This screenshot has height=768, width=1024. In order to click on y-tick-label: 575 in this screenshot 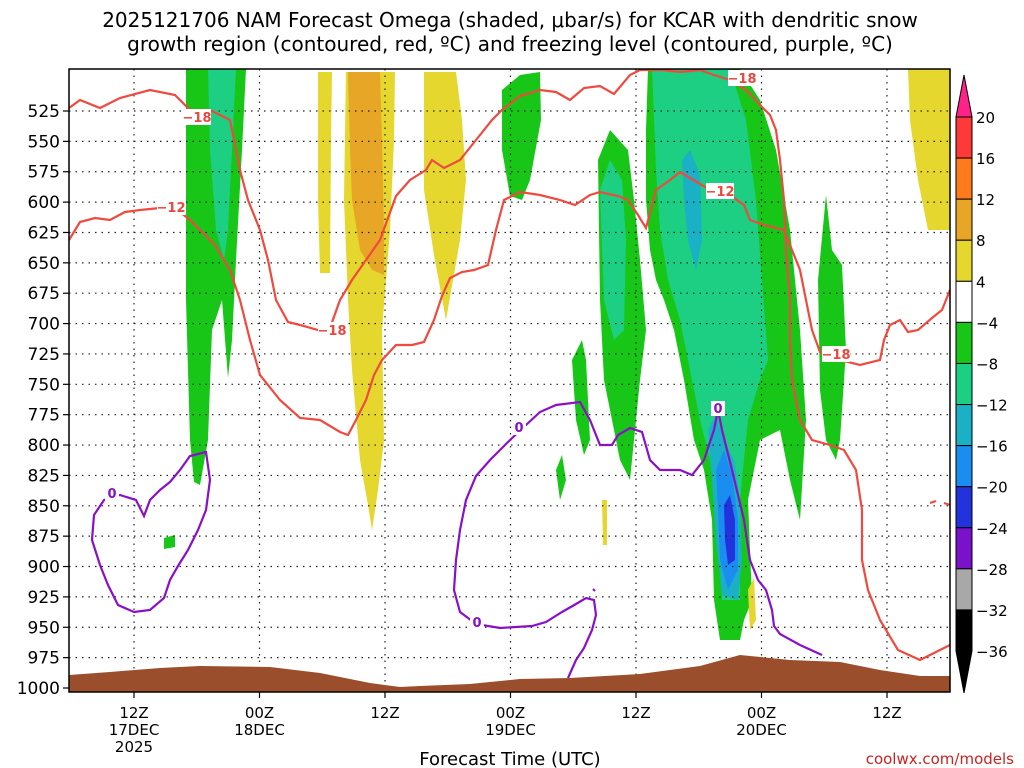, I will do `click(44, 173)`.